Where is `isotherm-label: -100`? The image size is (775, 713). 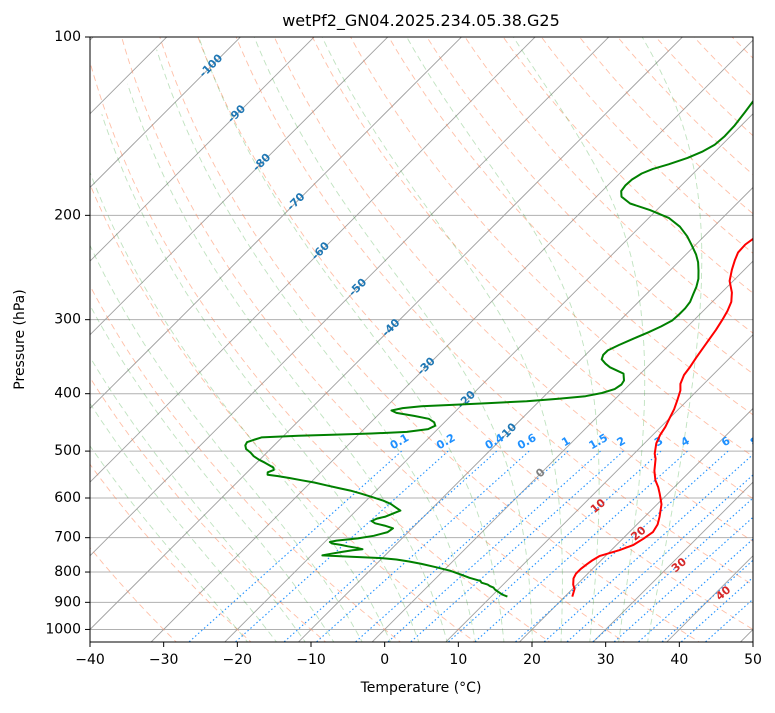 isotherm-label: -100 is located at coordinates (211, 65).